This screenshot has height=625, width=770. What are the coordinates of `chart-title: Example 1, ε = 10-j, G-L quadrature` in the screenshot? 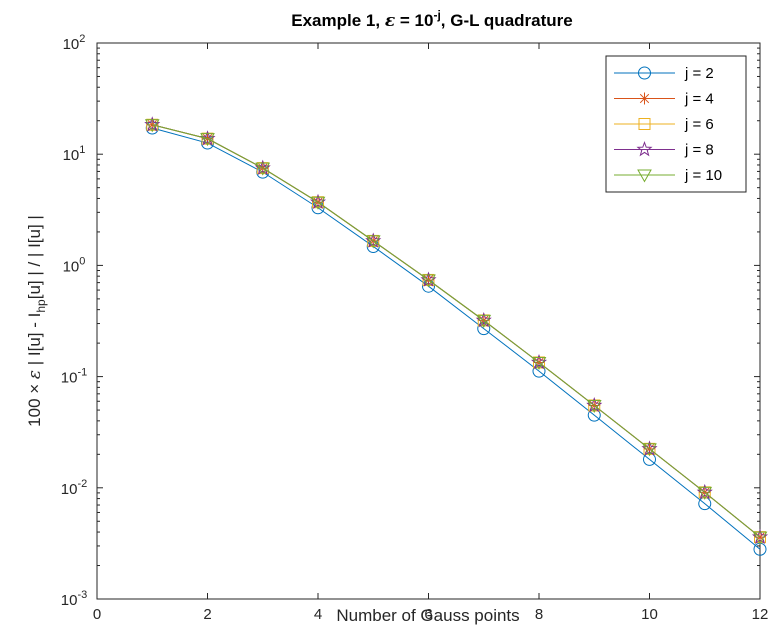 It's located at (431, 19).